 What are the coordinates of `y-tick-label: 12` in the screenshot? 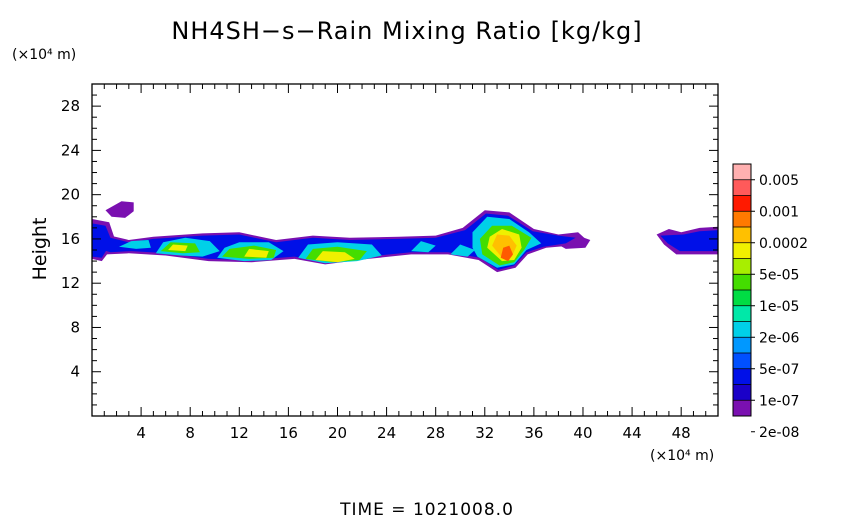 It's located at (70, 283).